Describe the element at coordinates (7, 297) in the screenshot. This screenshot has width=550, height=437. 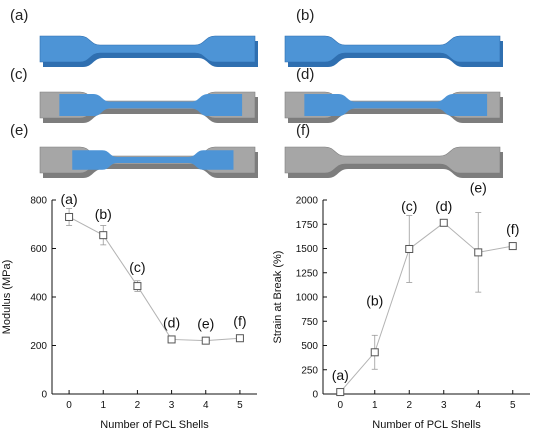
I see `y-axis-title: Modulus (MPa)` at that location.